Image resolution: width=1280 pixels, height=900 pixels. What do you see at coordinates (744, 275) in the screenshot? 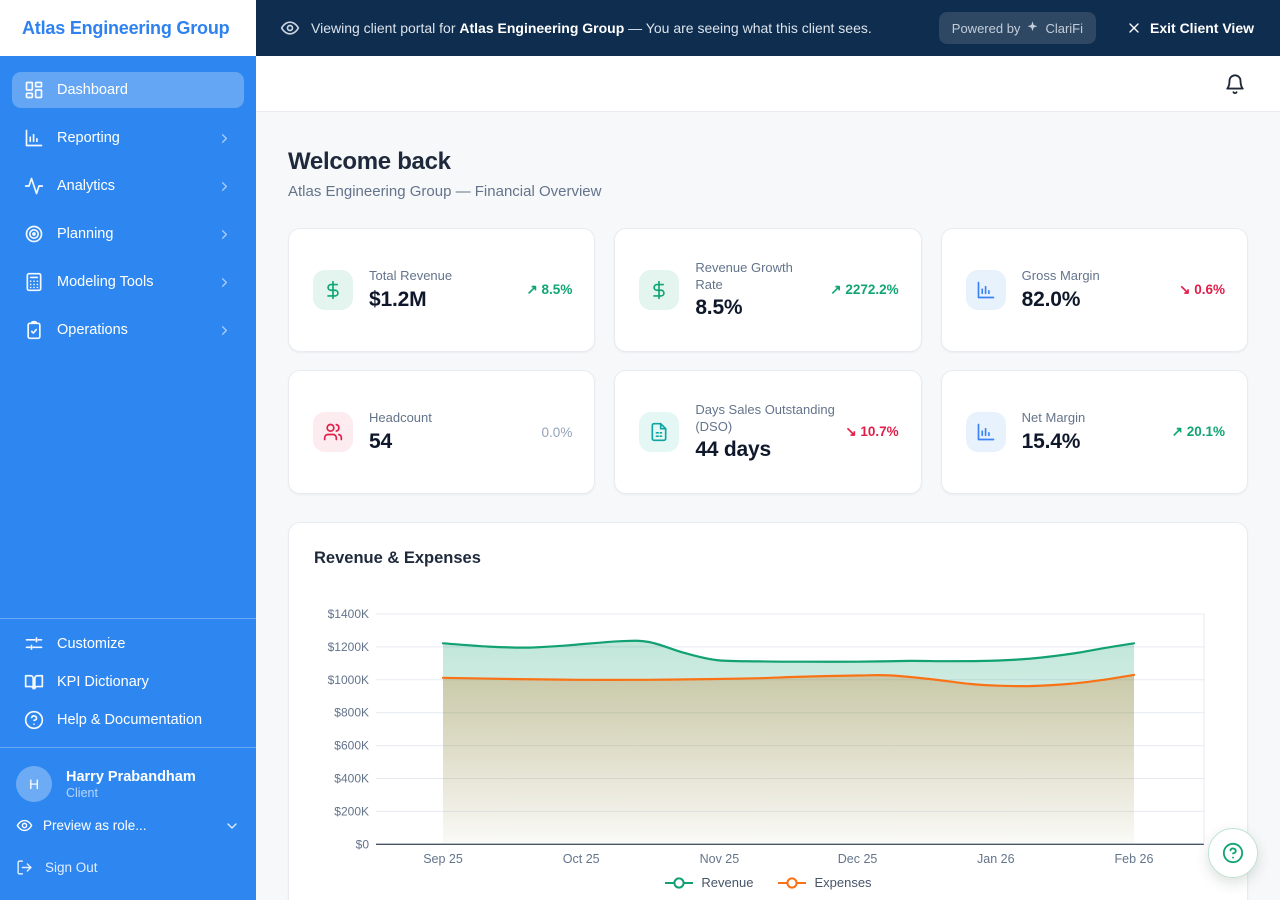
I see `kpi-label: Revenue Growth Rate` at bounding box center [744, 275].